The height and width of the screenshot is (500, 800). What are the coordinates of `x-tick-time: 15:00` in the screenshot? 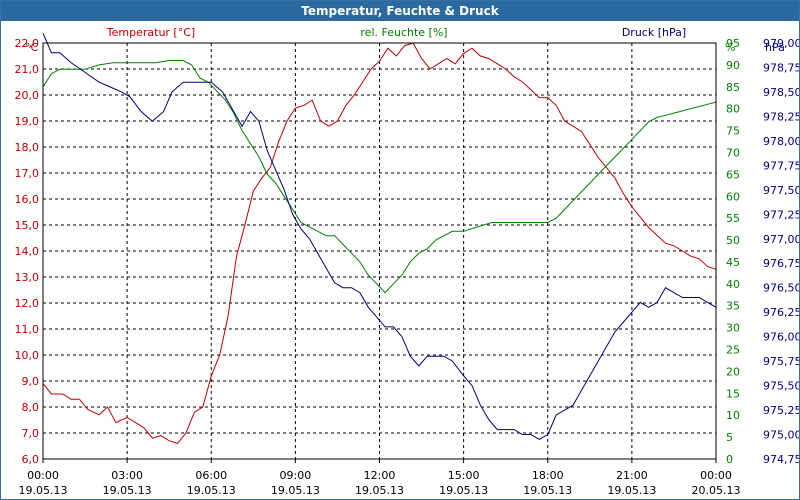 It's located at (464, 475).